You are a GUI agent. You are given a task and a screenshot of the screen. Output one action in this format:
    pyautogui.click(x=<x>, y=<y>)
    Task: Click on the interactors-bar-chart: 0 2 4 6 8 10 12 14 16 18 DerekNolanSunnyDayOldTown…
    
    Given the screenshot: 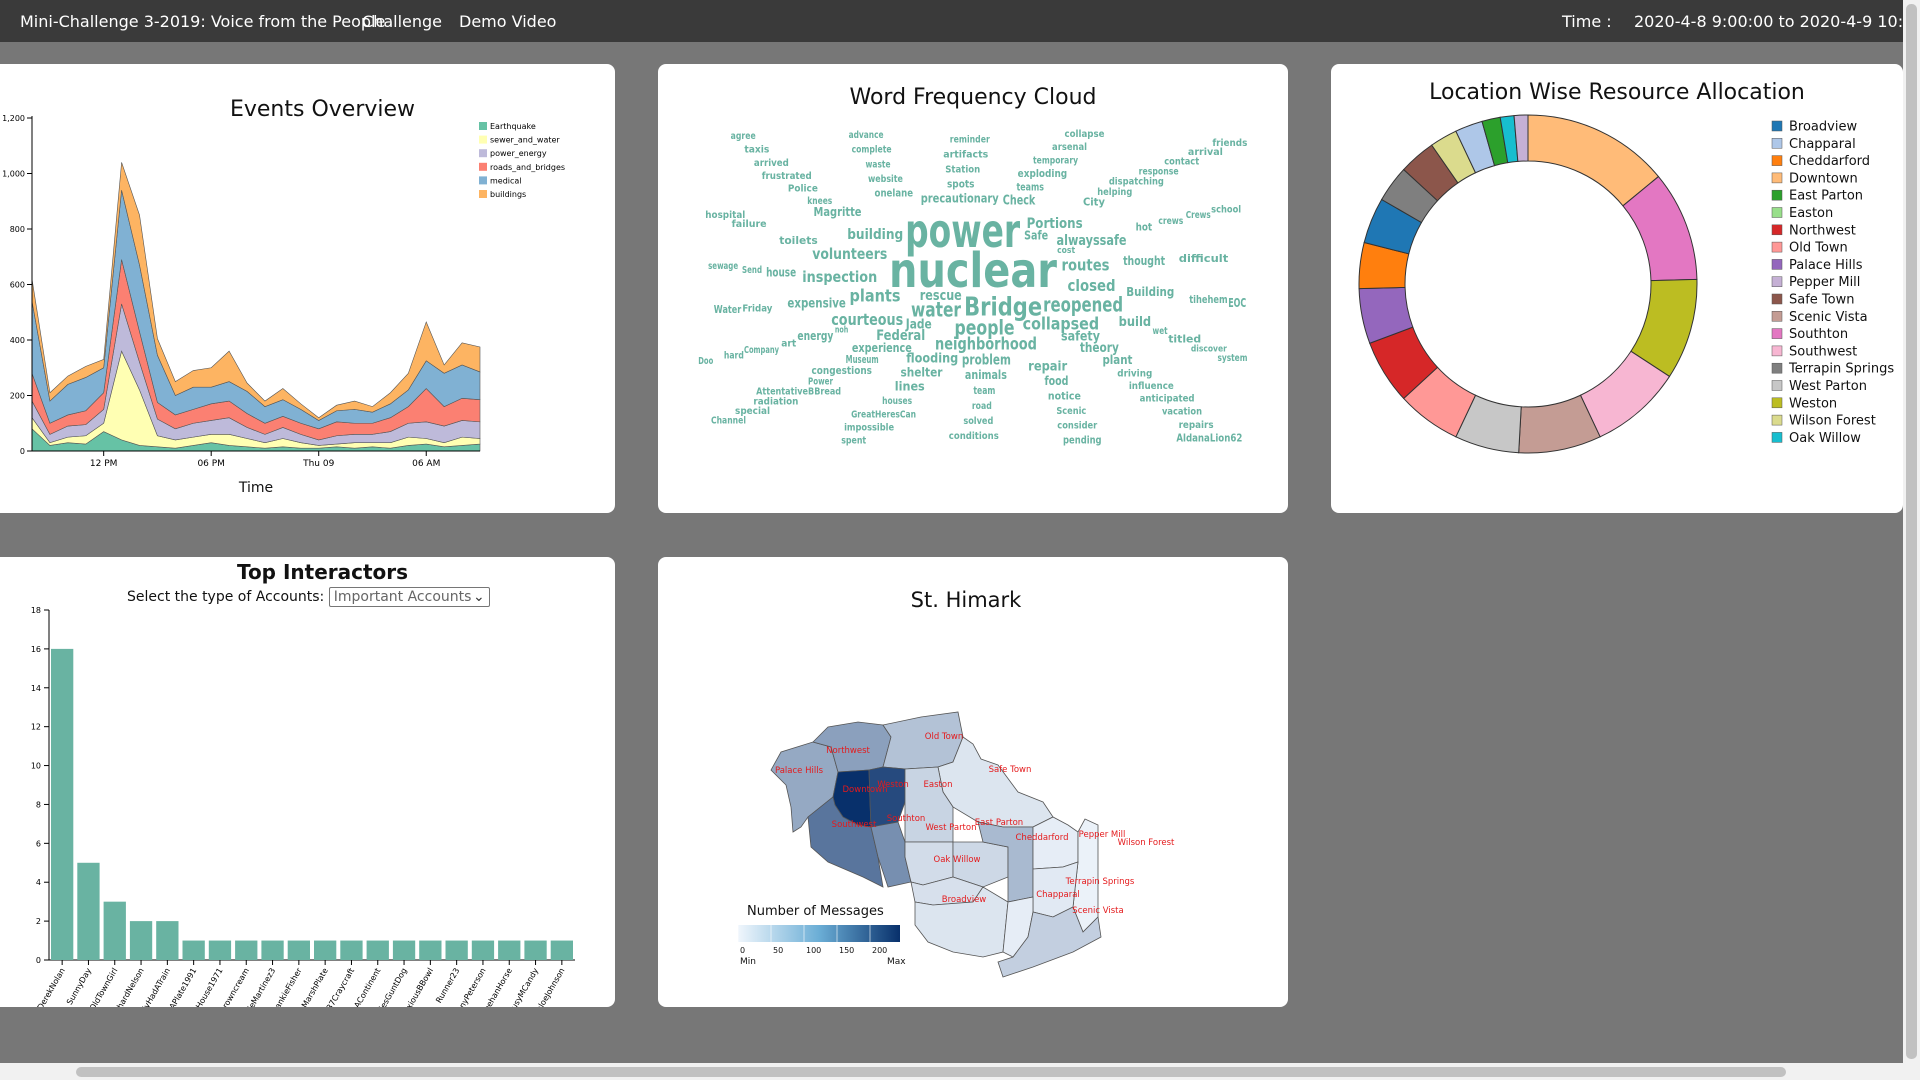 What is the action you would take?
    pyautogui.click(x=307, y=782)
    